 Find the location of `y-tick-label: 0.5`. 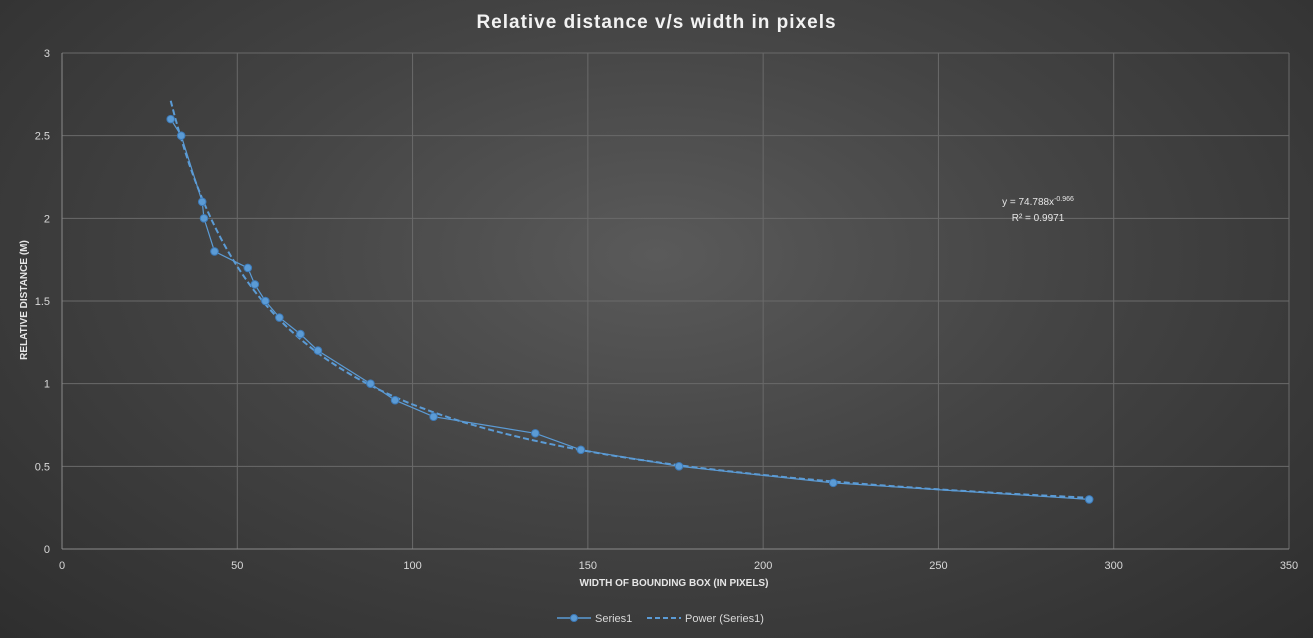

y-tick-label: 0.5 is located at coordinates (42, 467).